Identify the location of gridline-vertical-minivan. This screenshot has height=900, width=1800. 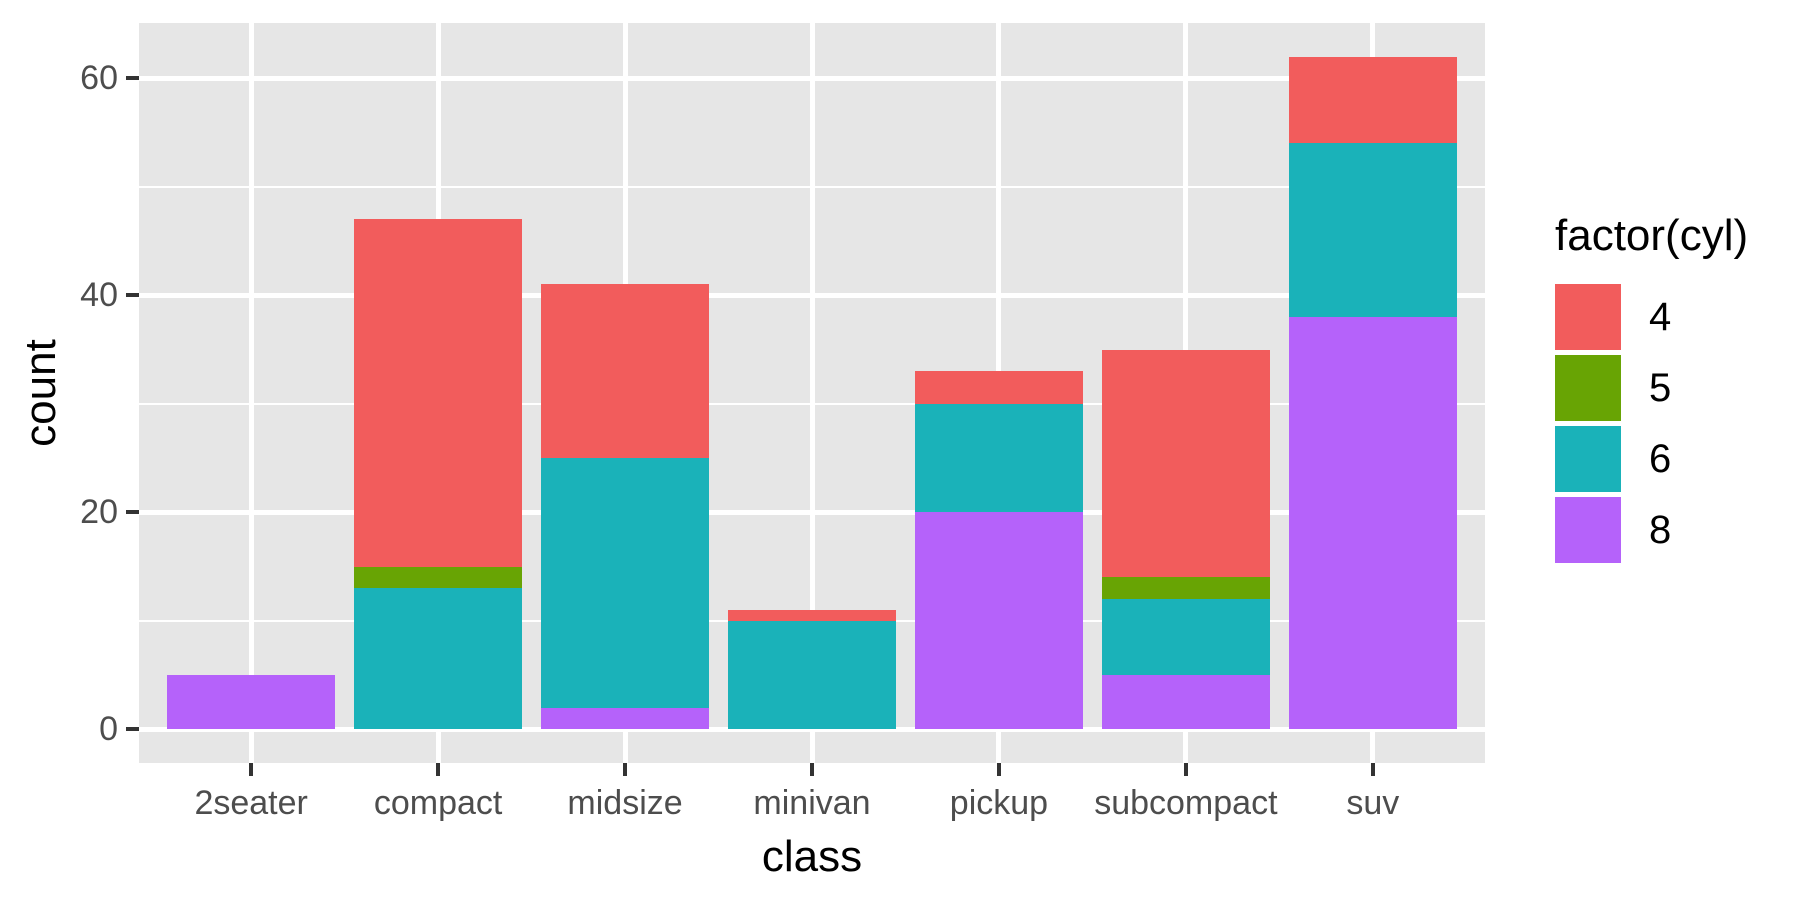
(812, 393).